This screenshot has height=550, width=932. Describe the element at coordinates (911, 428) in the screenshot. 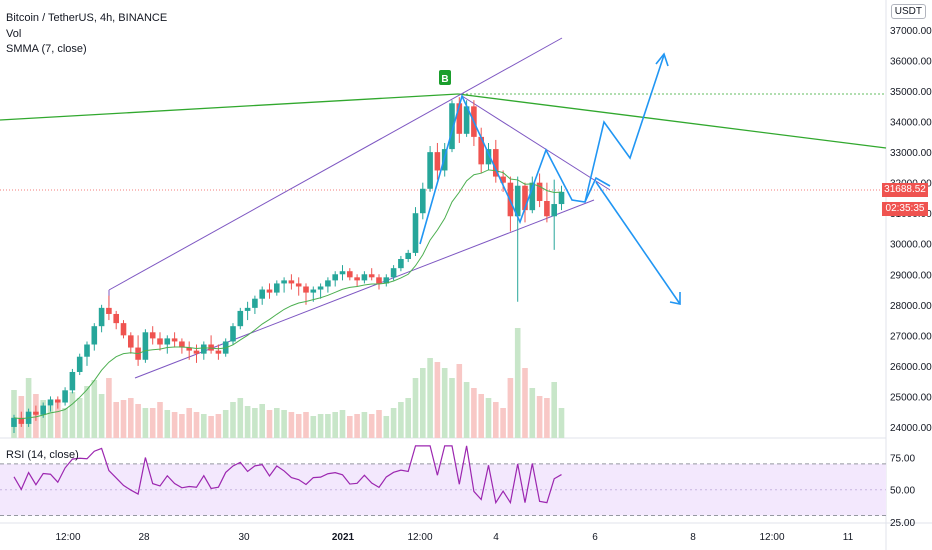

I see `price-tick-label: 24000.00` at that location.